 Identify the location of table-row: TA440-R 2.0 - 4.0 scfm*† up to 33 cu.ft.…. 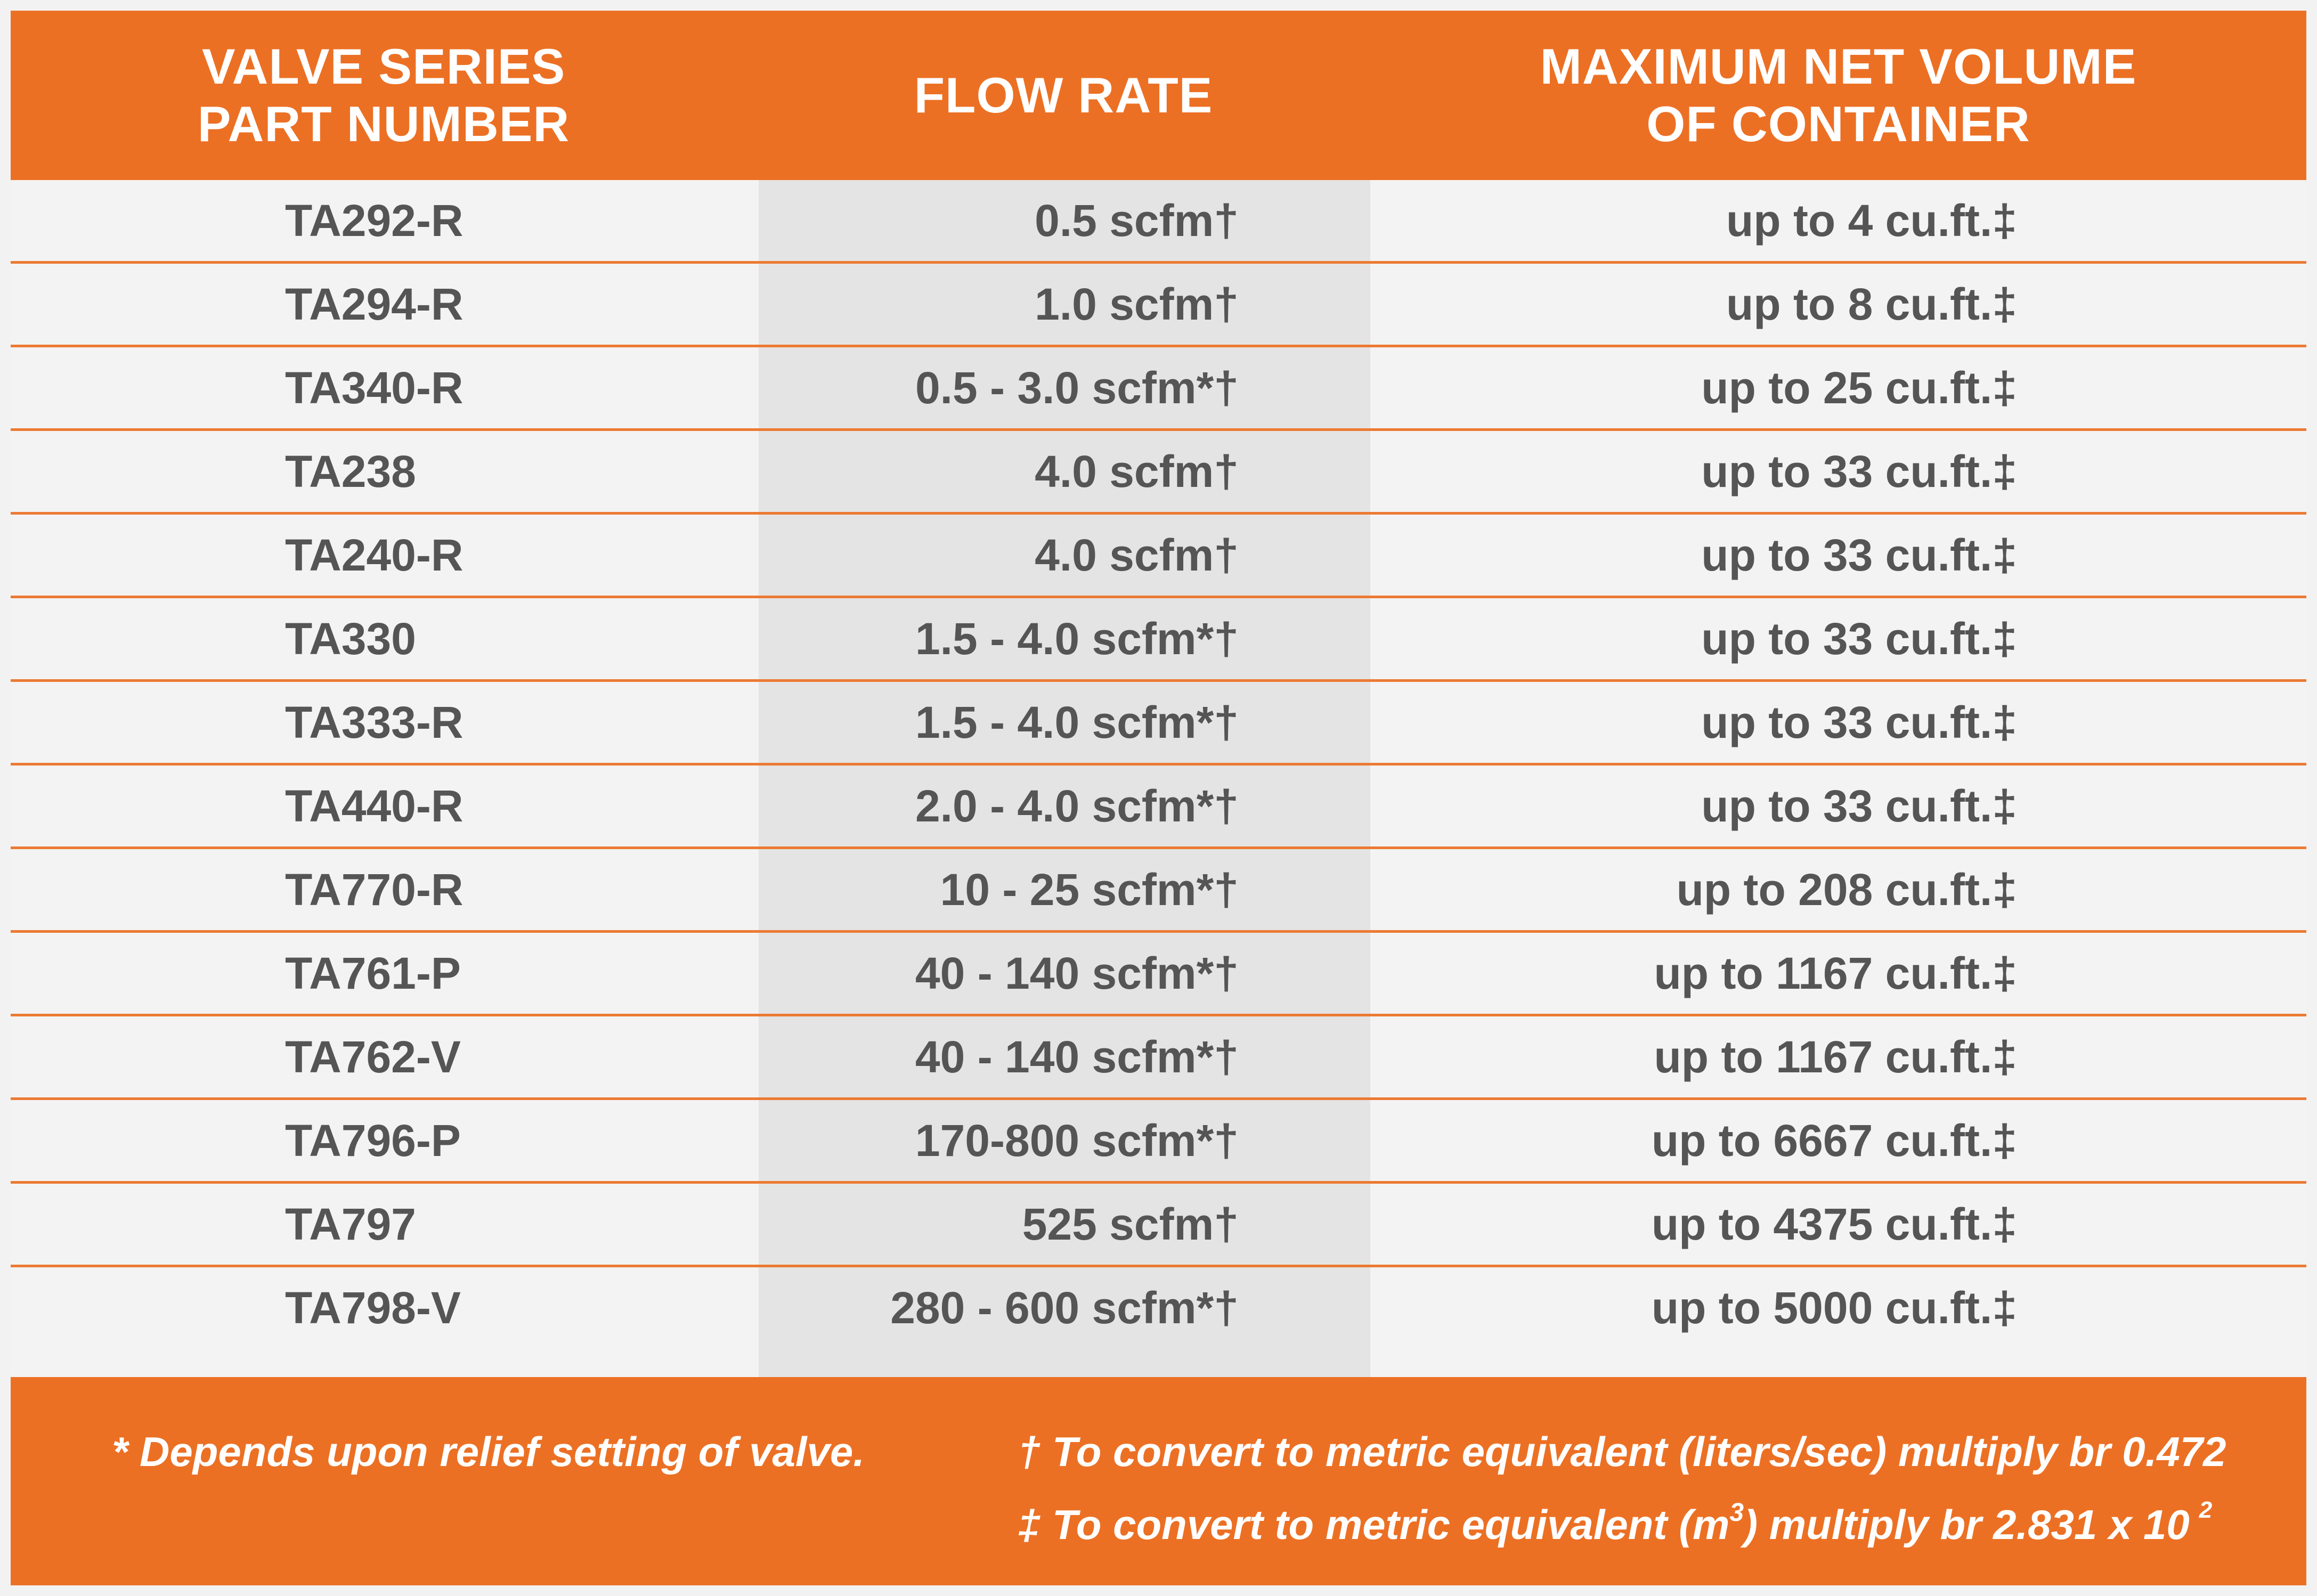
(1158, 807).